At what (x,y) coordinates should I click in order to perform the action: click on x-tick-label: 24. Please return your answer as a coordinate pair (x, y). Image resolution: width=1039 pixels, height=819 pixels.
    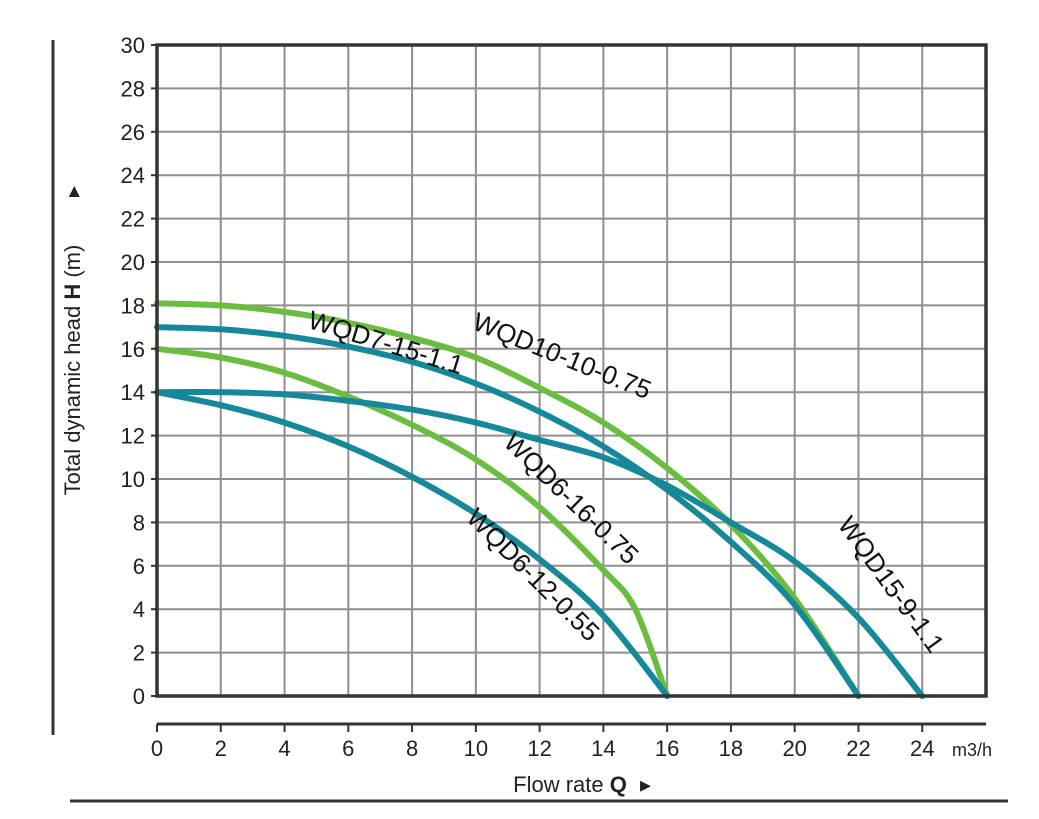
    Looking at the image, I should click on (922, 748).